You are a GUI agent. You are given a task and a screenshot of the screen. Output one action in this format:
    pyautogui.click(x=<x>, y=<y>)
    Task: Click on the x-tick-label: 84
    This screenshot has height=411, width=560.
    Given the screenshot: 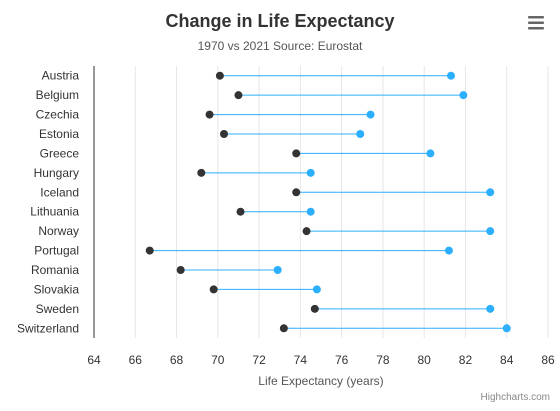 What is the action you would take?
    pyautogui.click(x=507, y=360)
    